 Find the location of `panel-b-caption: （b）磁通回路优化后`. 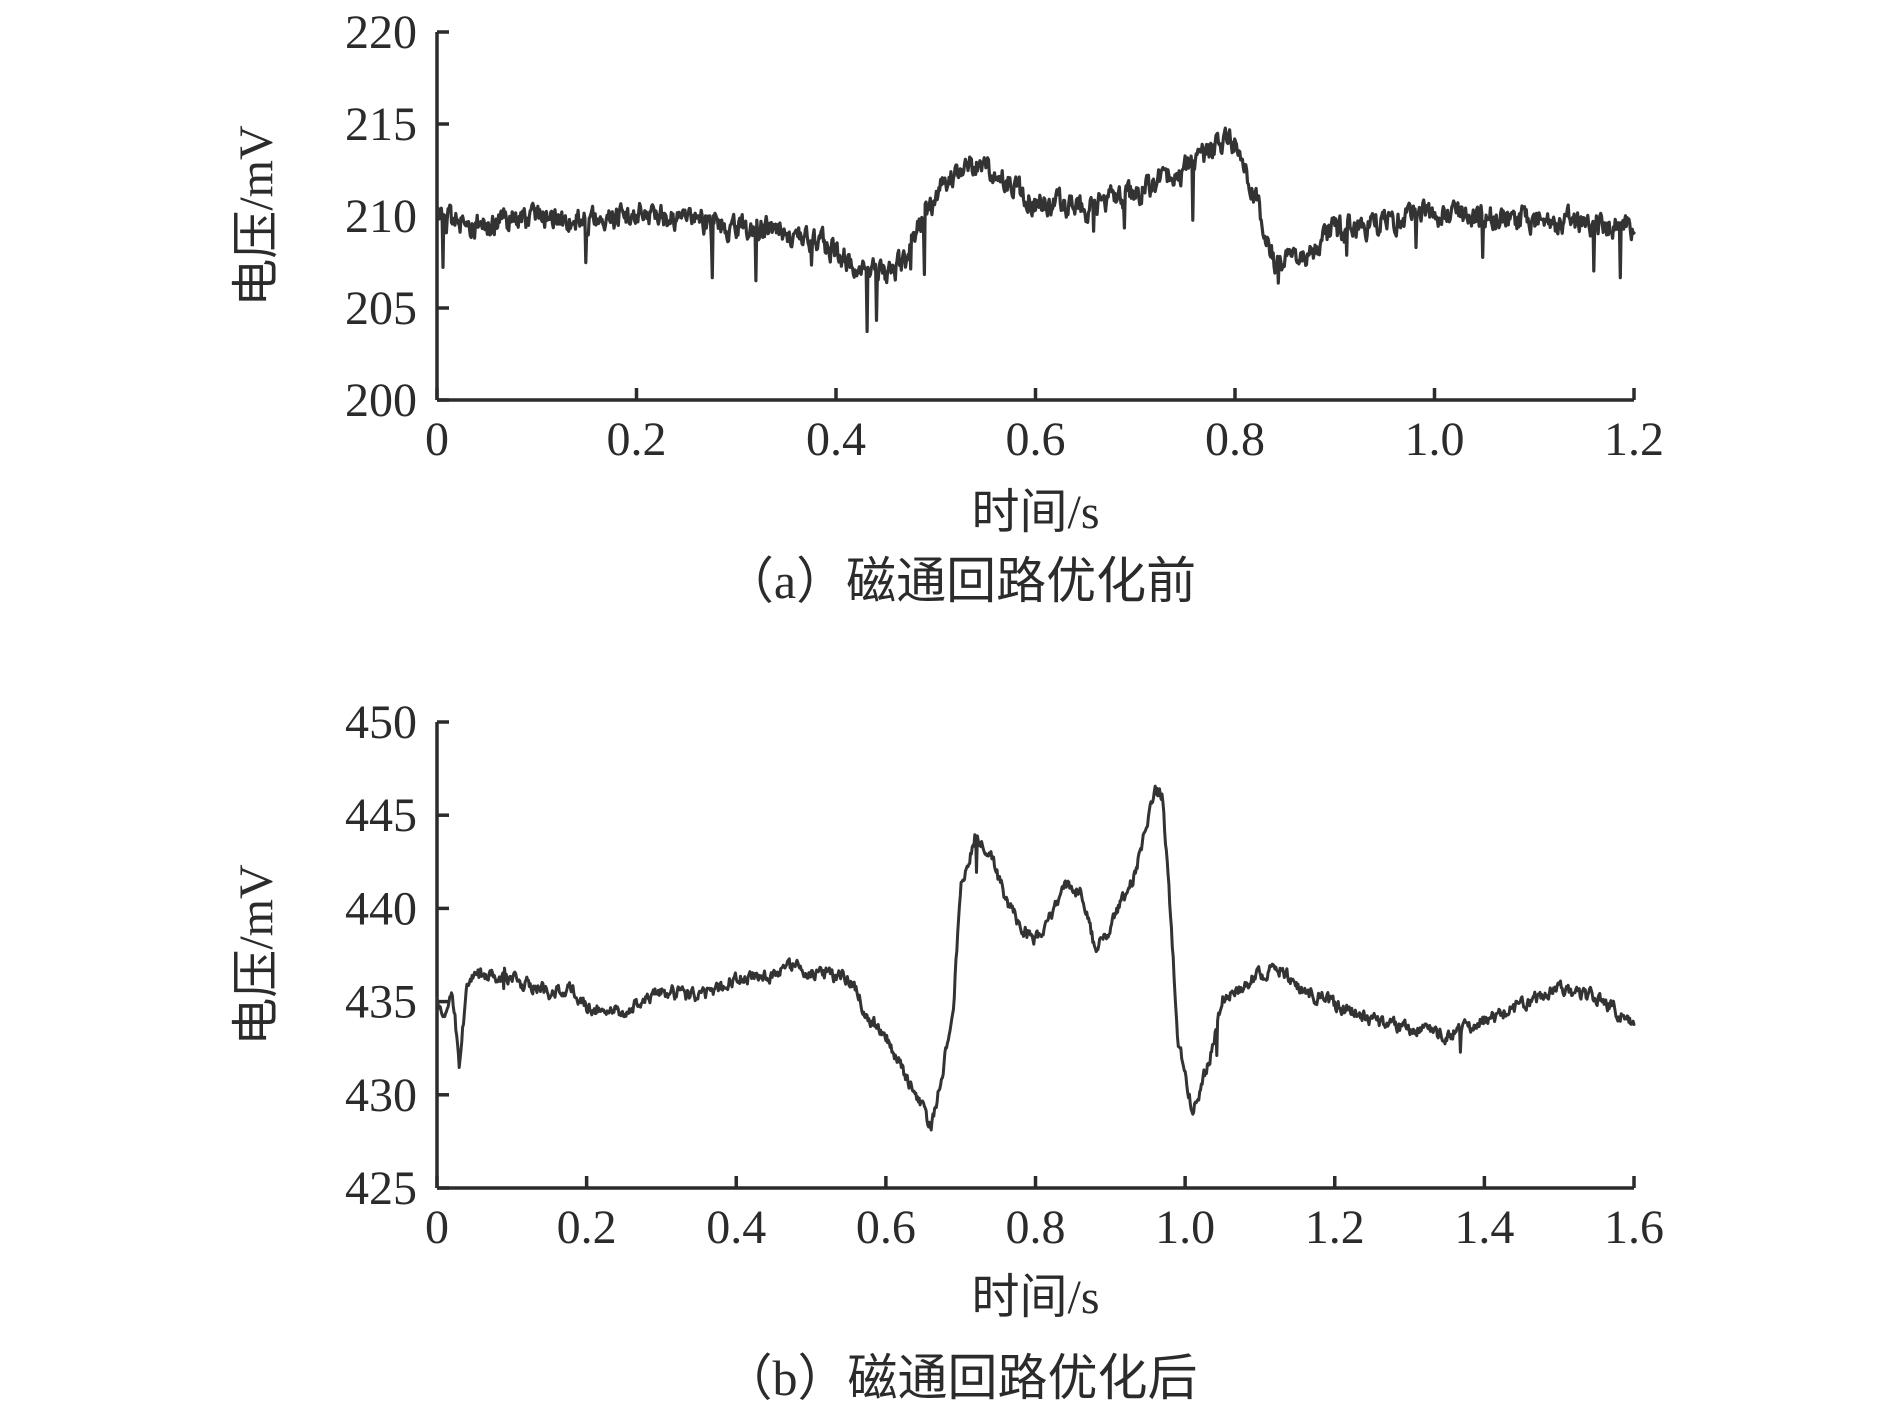

panel-b-caption: （b）磁通回路优化后 is located at coordinates (960, 1378).